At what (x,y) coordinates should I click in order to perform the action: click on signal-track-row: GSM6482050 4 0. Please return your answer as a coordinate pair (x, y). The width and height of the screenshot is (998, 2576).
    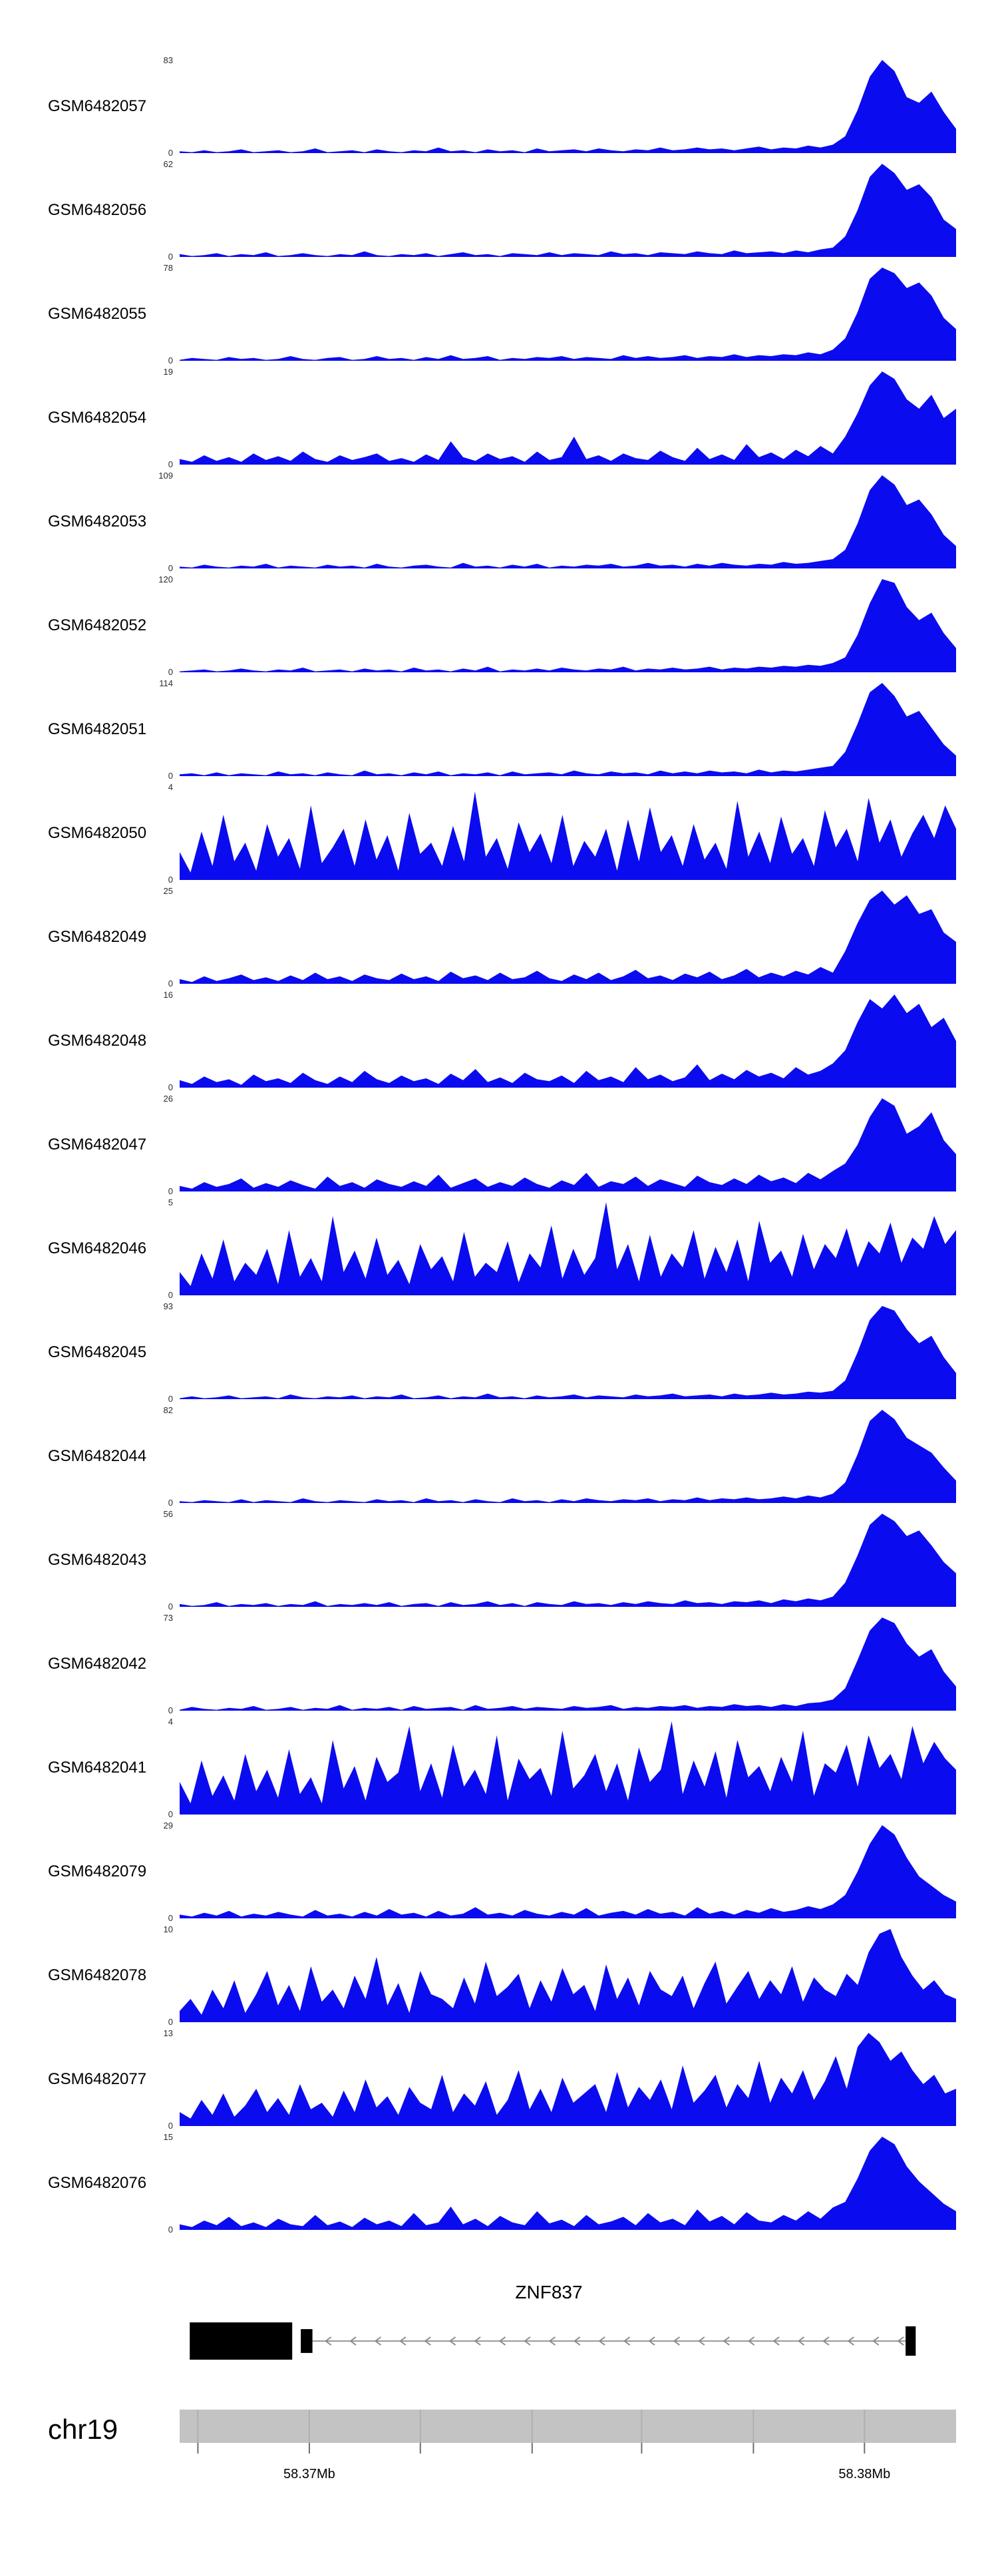
    Looking at the image, I should click on (499, 833).